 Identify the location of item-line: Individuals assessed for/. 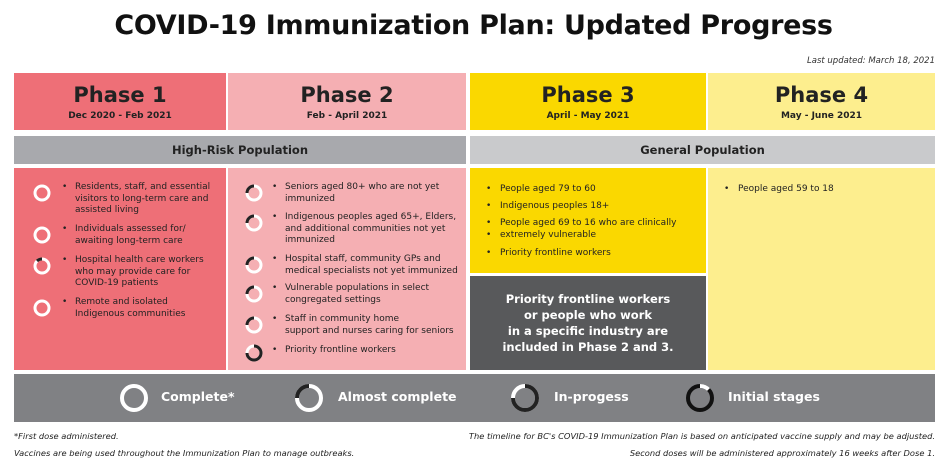
(130, 229).